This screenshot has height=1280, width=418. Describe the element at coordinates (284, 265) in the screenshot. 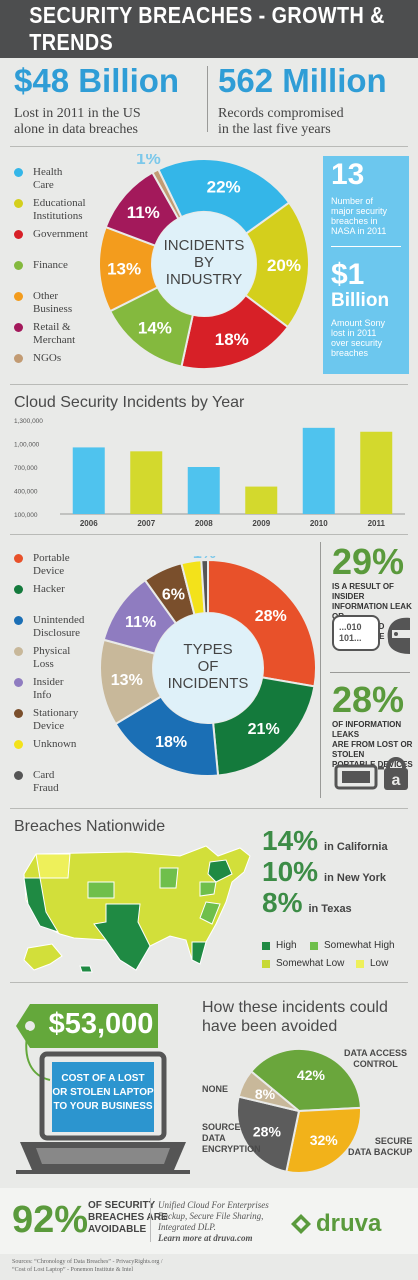

I see `industry-slice-label: 20%` at that location.